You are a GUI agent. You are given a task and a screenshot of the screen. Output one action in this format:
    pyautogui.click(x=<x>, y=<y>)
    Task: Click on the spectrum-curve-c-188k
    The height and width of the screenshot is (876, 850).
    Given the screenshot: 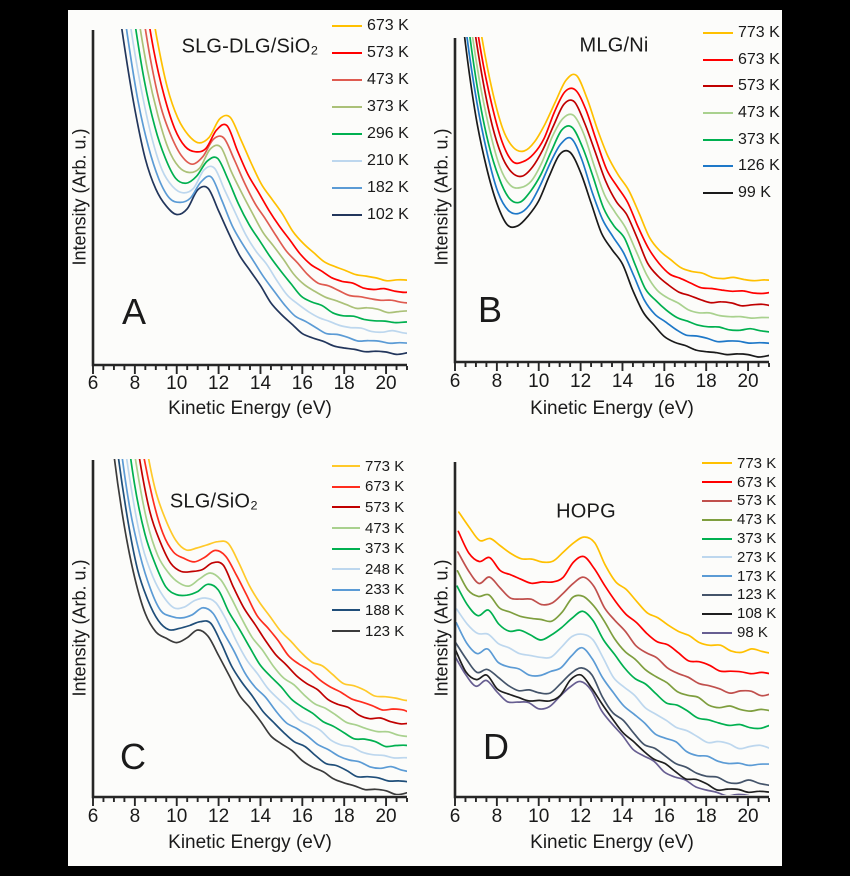 What is the action you would take?
    pyautogui.click(x=262, y=621)
    